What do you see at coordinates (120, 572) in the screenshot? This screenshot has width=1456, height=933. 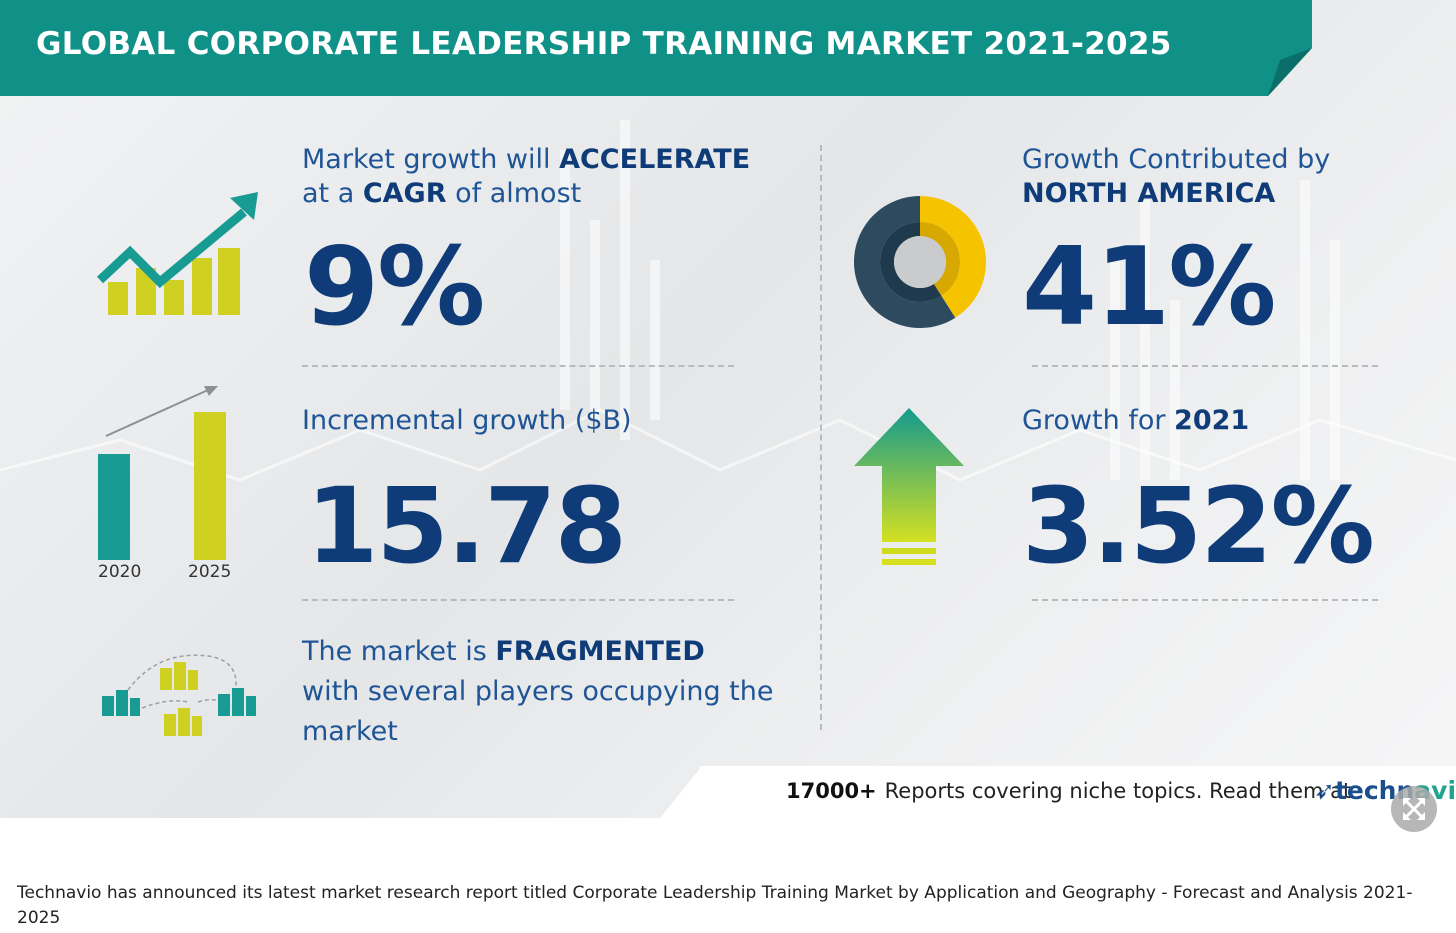 I see `bar-label-2020: 2020` at bounding box center [120, 572].